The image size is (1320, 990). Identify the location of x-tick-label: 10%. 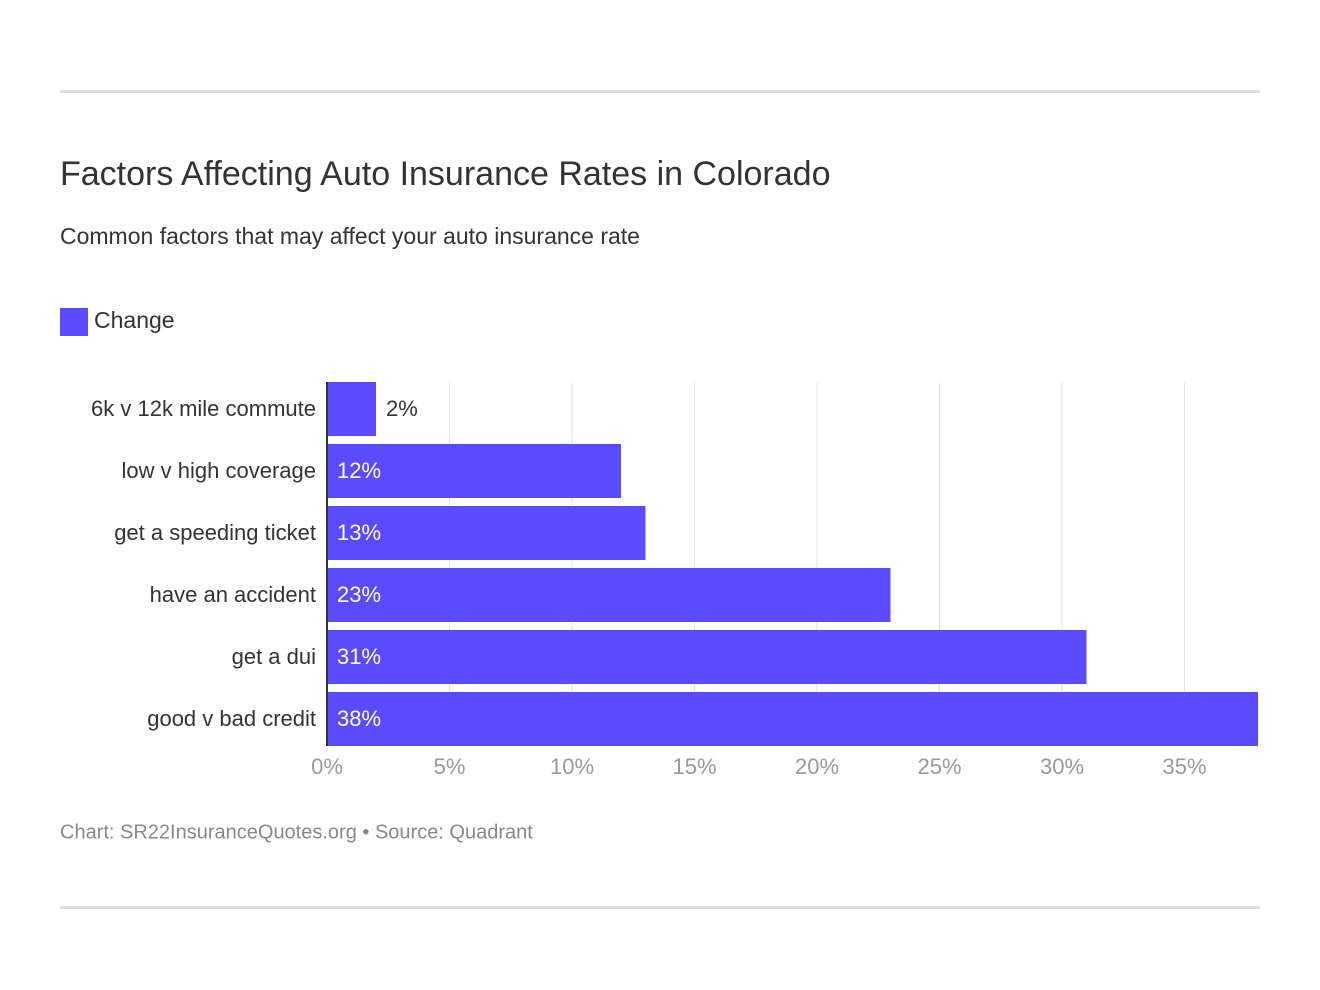
(572, 766).